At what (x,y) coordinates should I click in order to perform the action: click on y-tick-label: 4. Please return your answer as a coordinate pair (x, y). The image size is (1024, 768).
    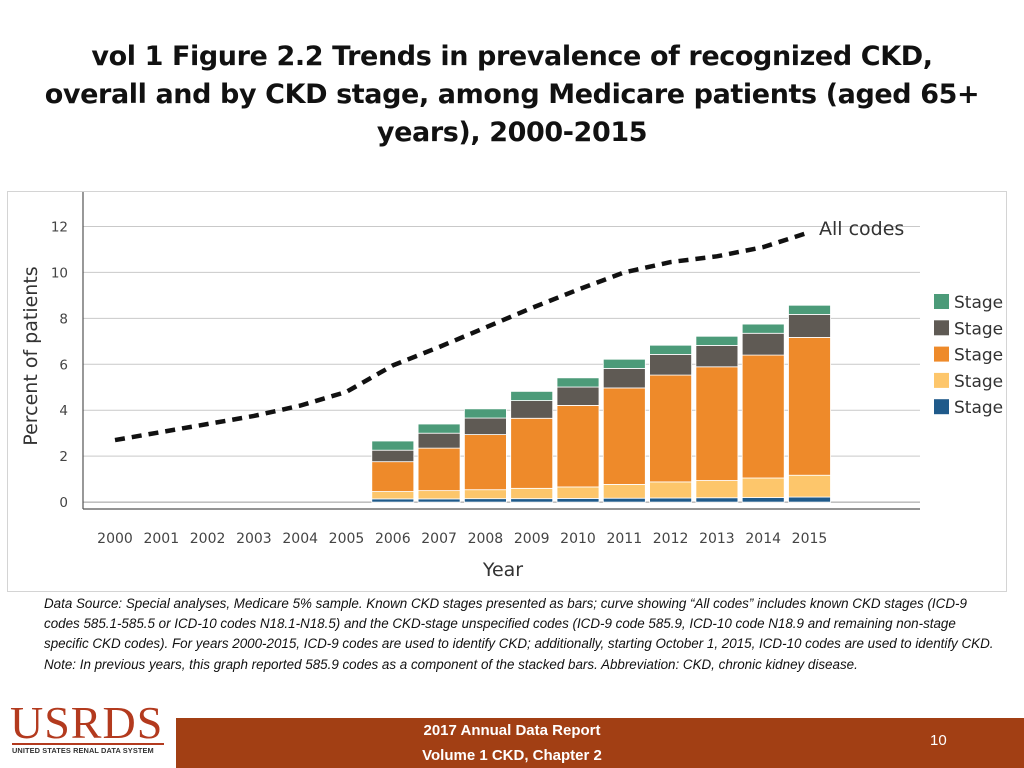
    Looking at the image, I should click on (63, 411).